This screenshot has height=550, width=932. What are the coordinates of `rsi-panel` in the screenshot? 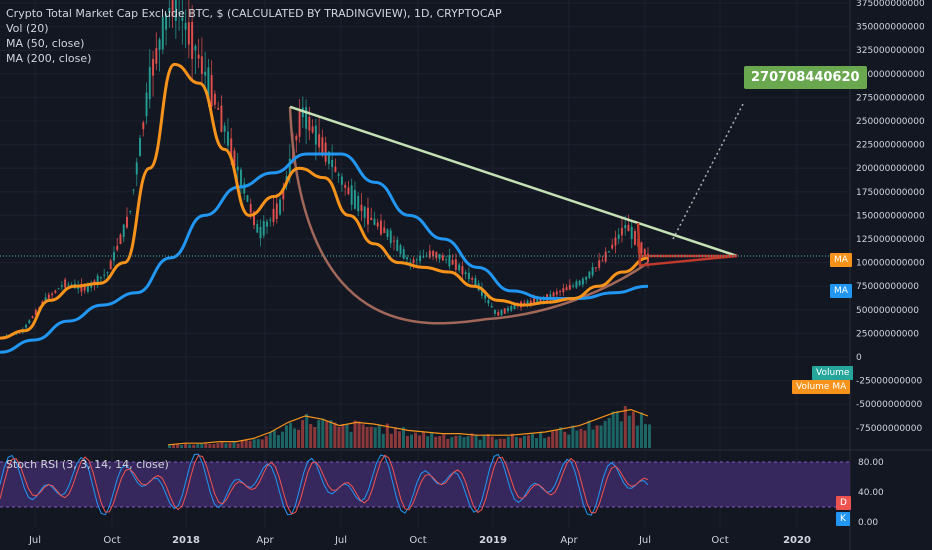 It's located at (425, 484).